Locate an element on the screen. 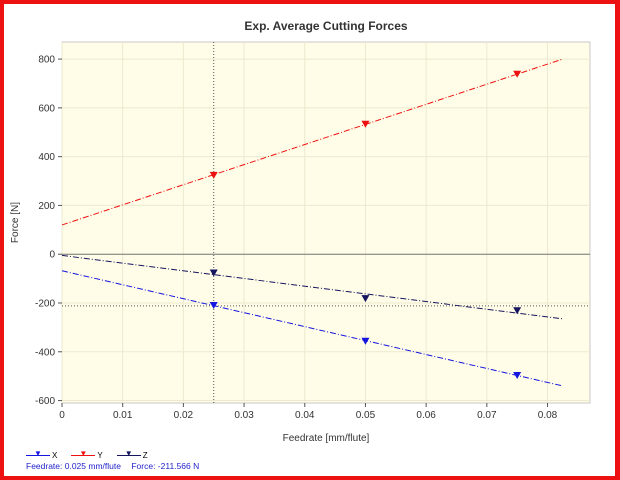 The height and width of the screenshot is (480, 620). y-axis-label: Force [N] is located at coordinates (15, 222).